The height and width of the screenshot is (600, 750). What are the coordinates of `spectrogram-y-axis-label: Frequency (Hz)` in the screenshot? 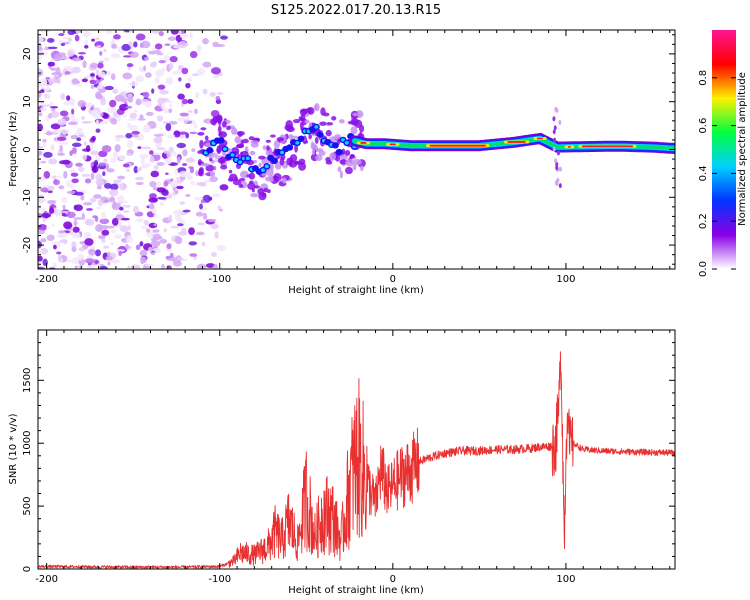 It's located at (13, 149).